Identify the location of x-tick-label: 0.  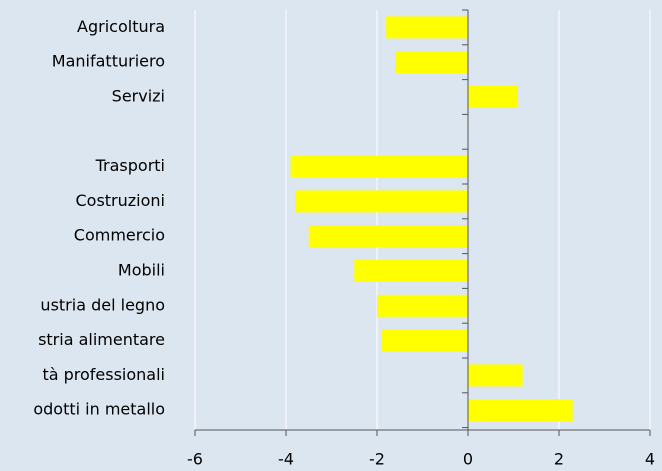
(468, 459).